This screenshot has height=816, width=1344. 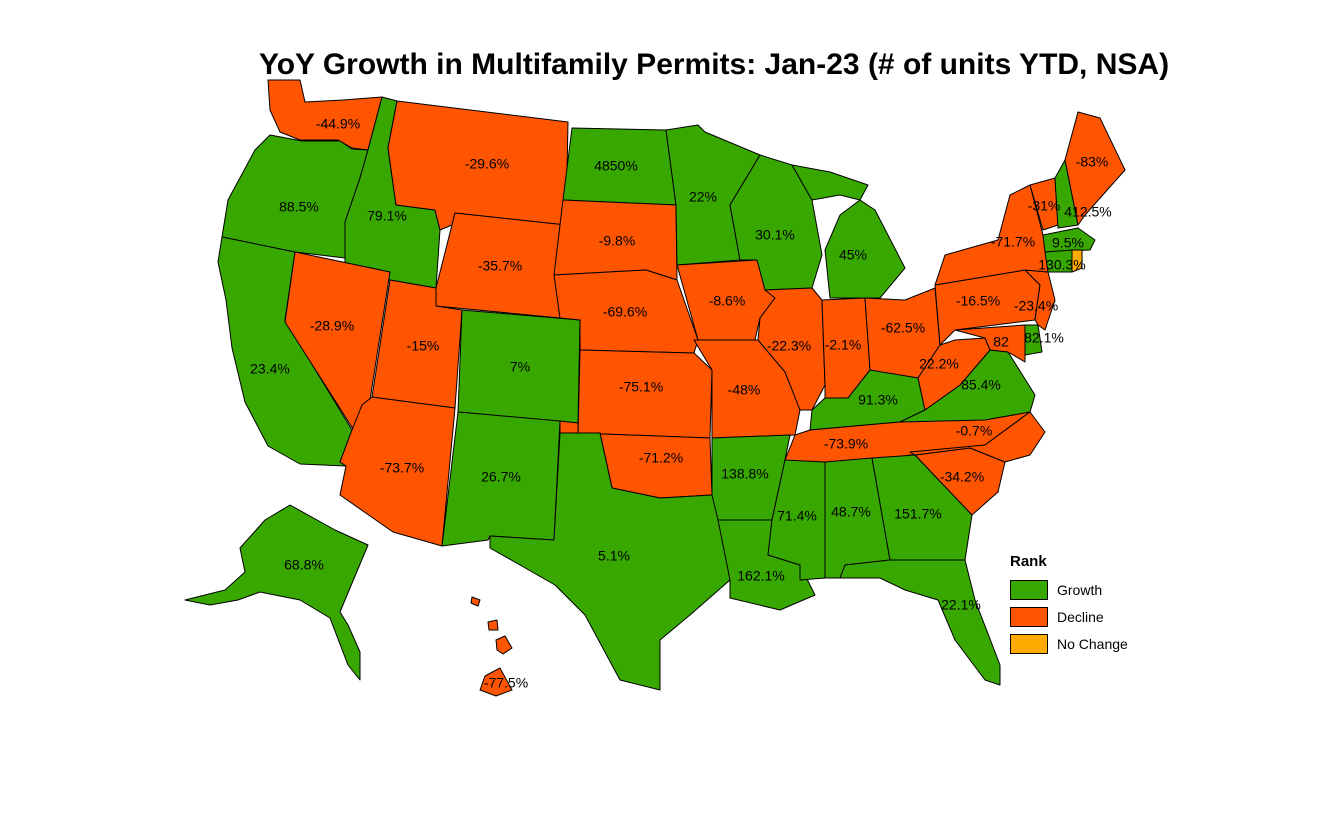 What do you see at coordinates (1087, 212) in the screenshot?
I see `label-NH: 412.5%` at bounding box center [1087, 212].